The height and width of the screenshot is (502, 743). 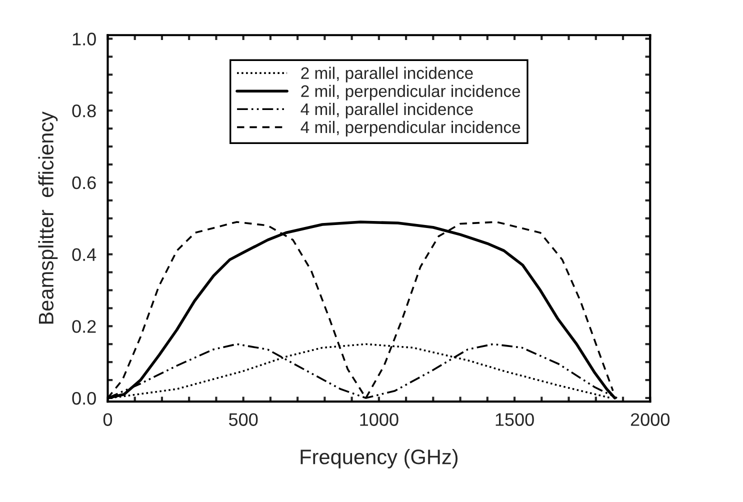 What do you see at coordinates (84, 255) in the screenshot?
I see `y-tick-label: 0.4` at bounding box center [84, 255].